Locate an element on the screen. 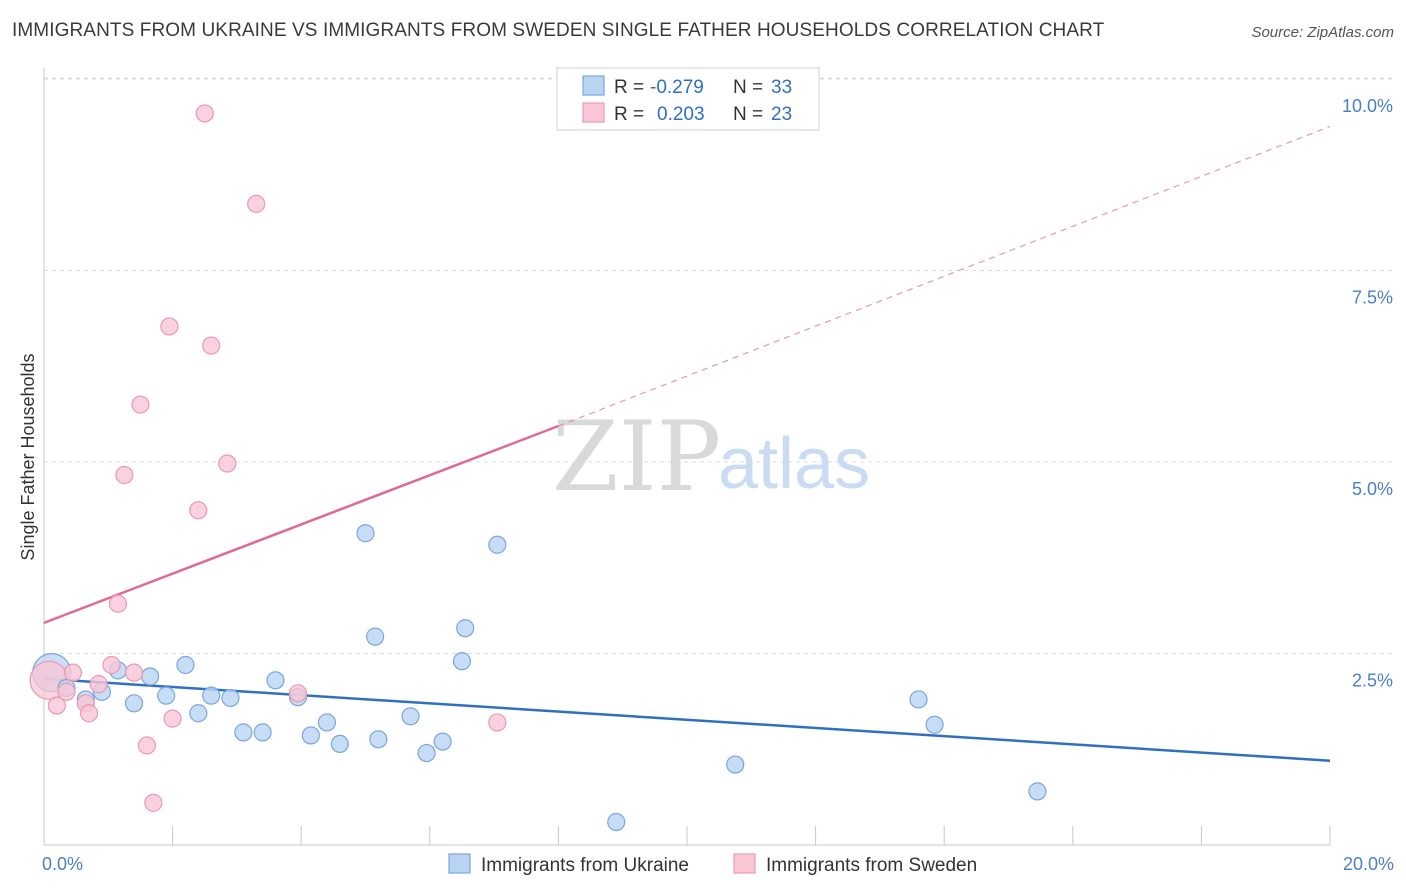 This screenshot has width=1406, height=892. sweden-trend-line is located at coordinates (301, 524).